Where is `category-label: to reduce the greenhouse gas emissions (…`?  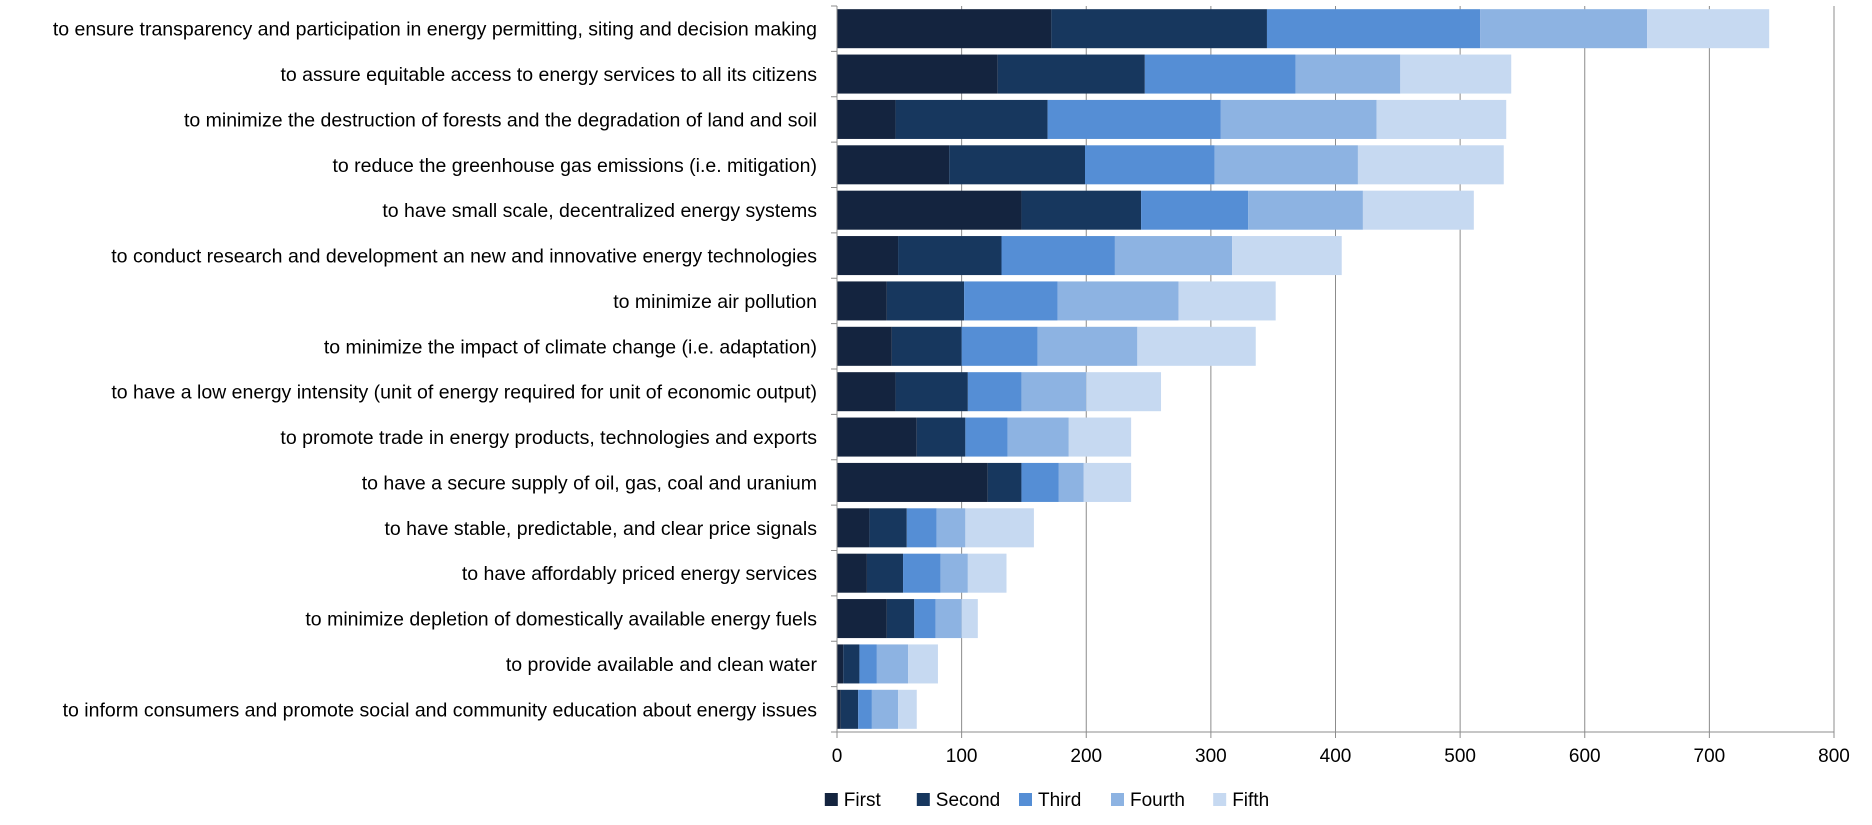
category-label: to reduce the greenhouse gas emissions (… is located at coordinates (574, 166).